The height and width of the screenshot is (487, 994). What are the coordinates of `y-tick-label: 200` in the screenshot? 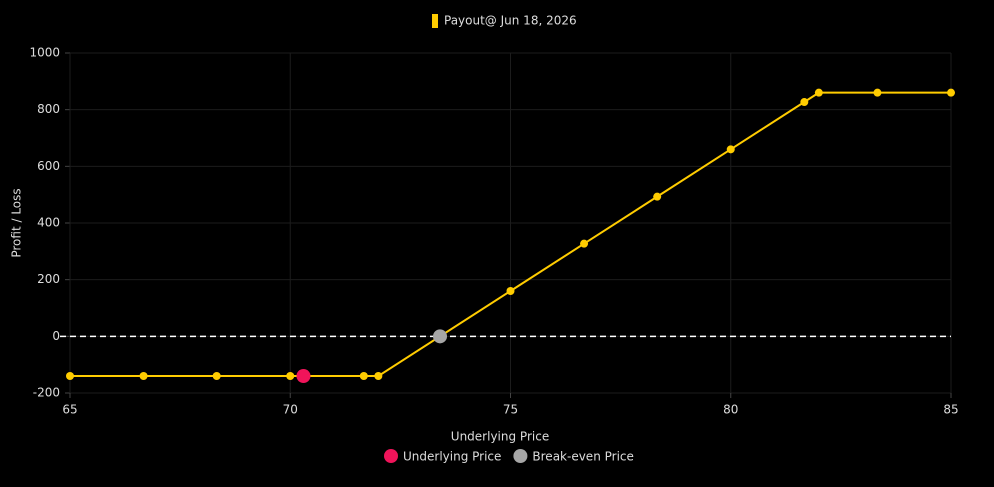 It's located at (48, 279).